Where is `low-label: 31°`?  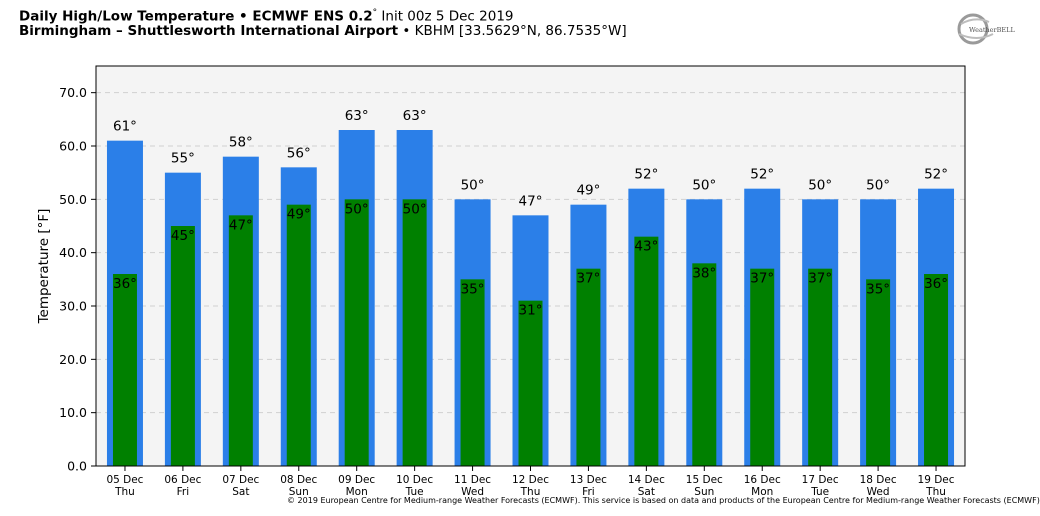
low-label: 31° is located at coordinates (531, 311).